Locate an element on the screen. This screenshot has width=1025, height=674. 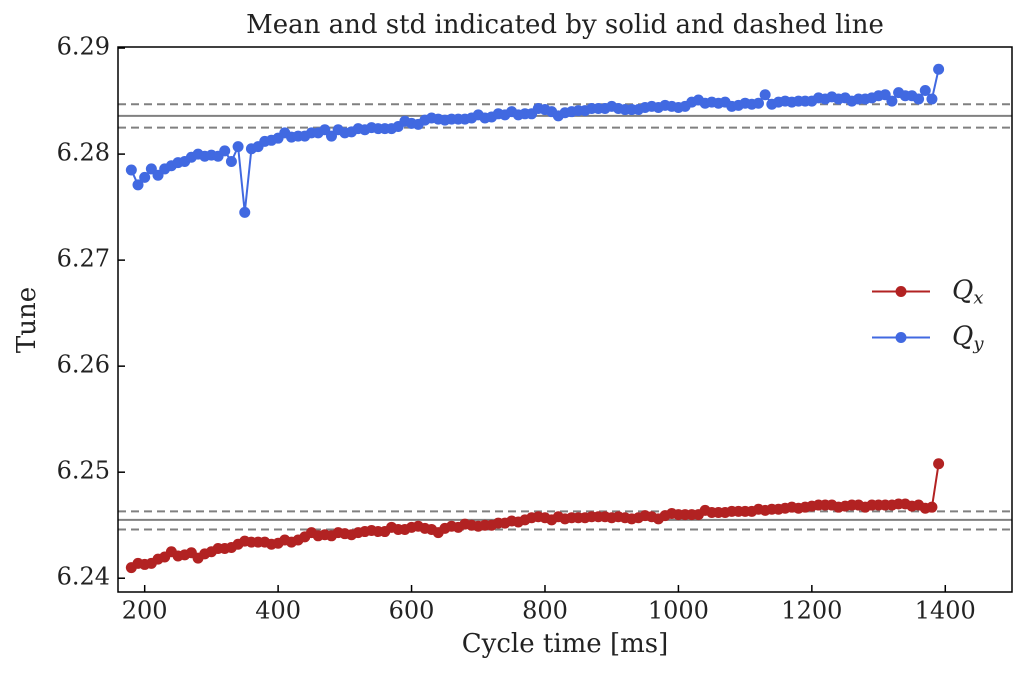
x-tick-label: 1200 is located at coordinates (811, 611).